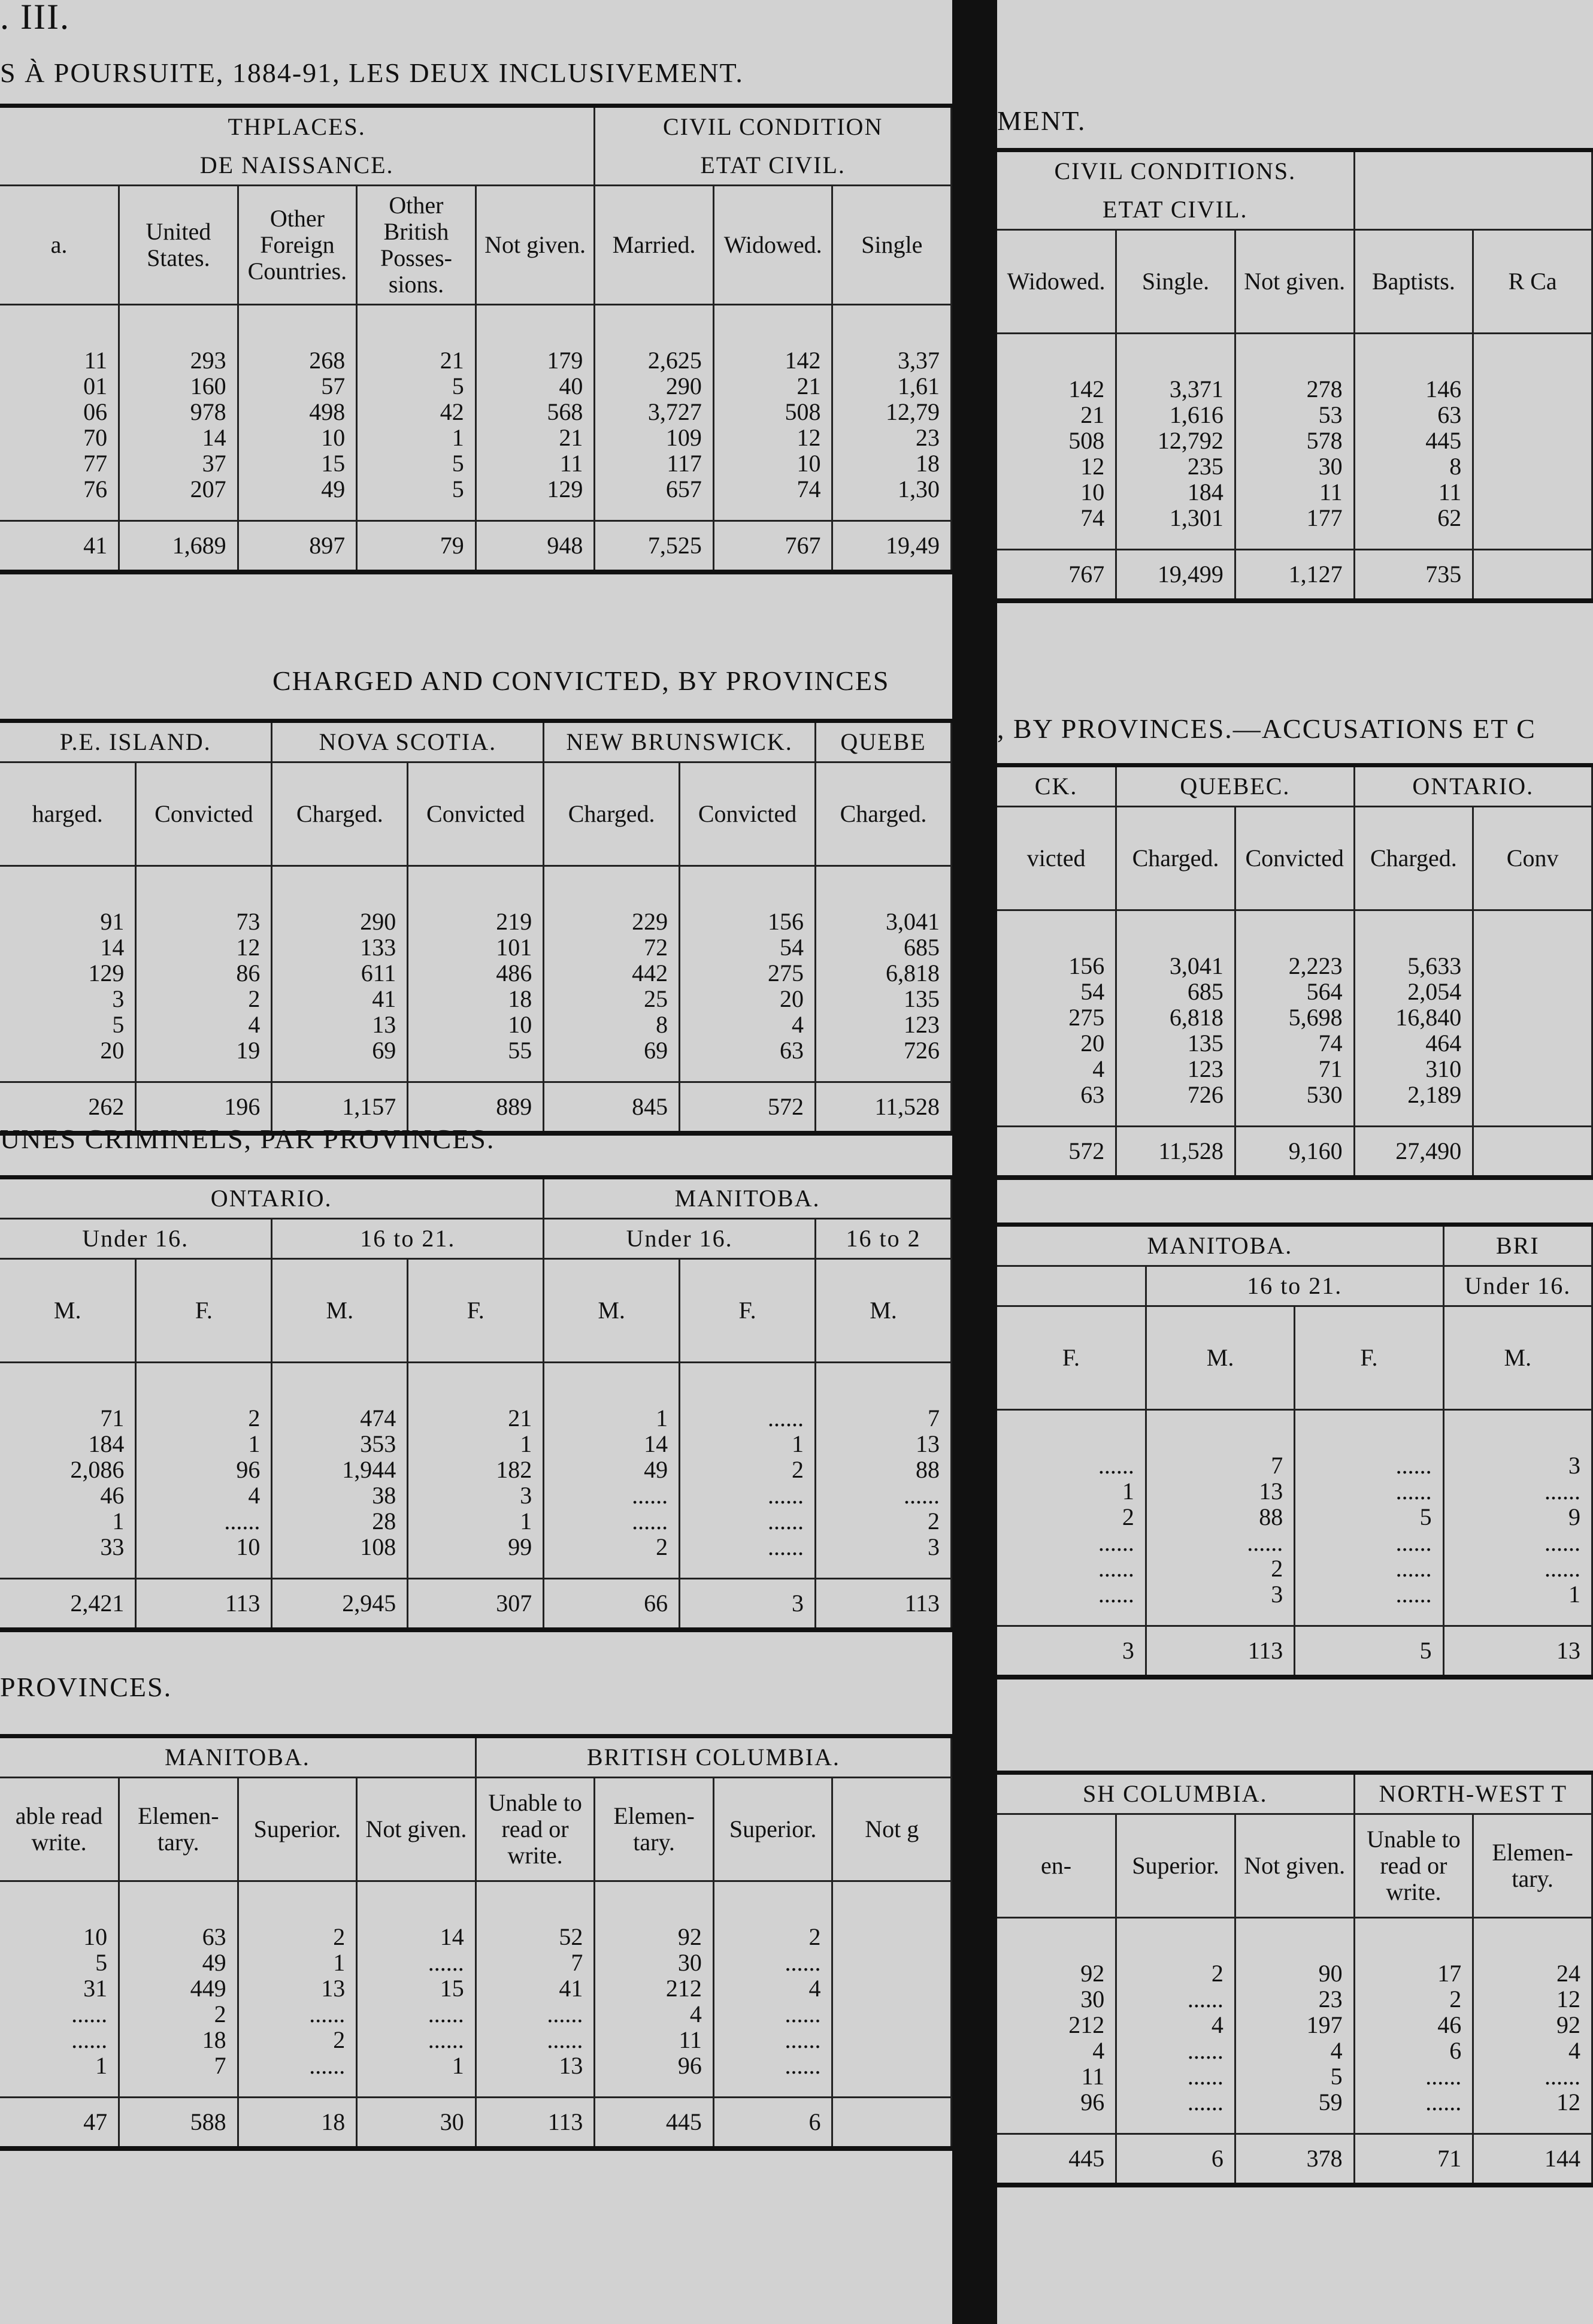 Image resolution: width=1593 pixels, height=2324 pixels. Describe the element at coordinates (1369, 1517) in the screenshot. I see `cell: 5` at that location.